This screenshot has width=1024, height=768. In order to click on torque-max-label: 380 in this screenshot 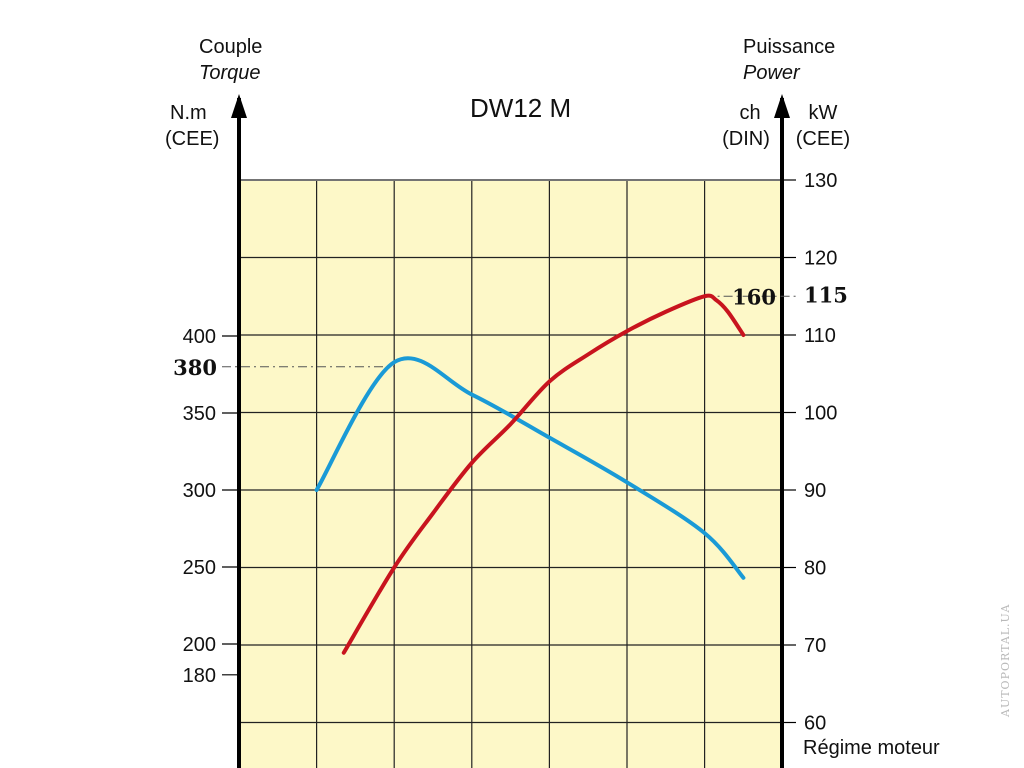, I will do `click(195, 367)`.